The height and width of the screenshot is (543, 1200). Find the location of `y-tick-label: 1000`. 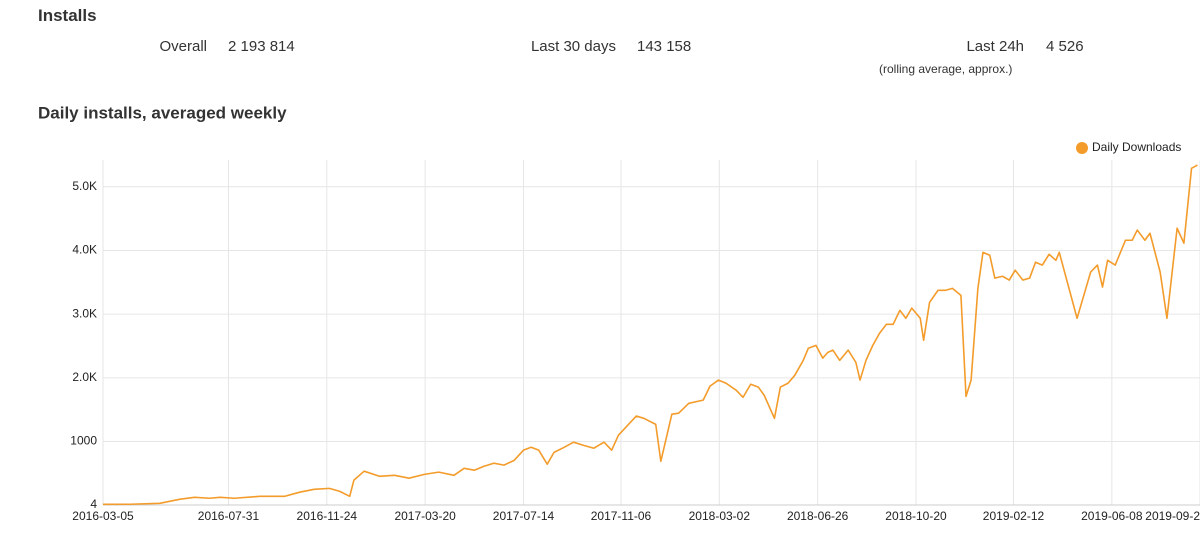

y-tick-label: 1000 is located at coordinates (83, 441).